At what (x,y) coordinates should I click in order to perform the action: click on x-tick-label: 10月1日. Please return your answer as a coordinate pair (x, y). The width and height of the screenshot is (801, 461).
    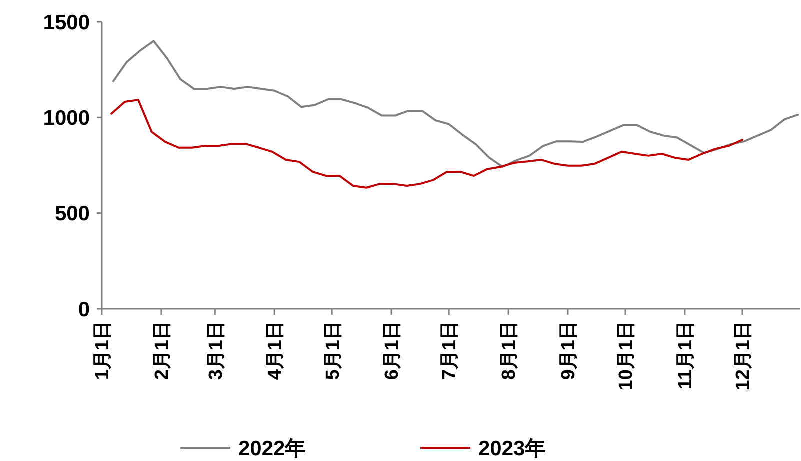
    Looking at the image, I should click on (627, 356).